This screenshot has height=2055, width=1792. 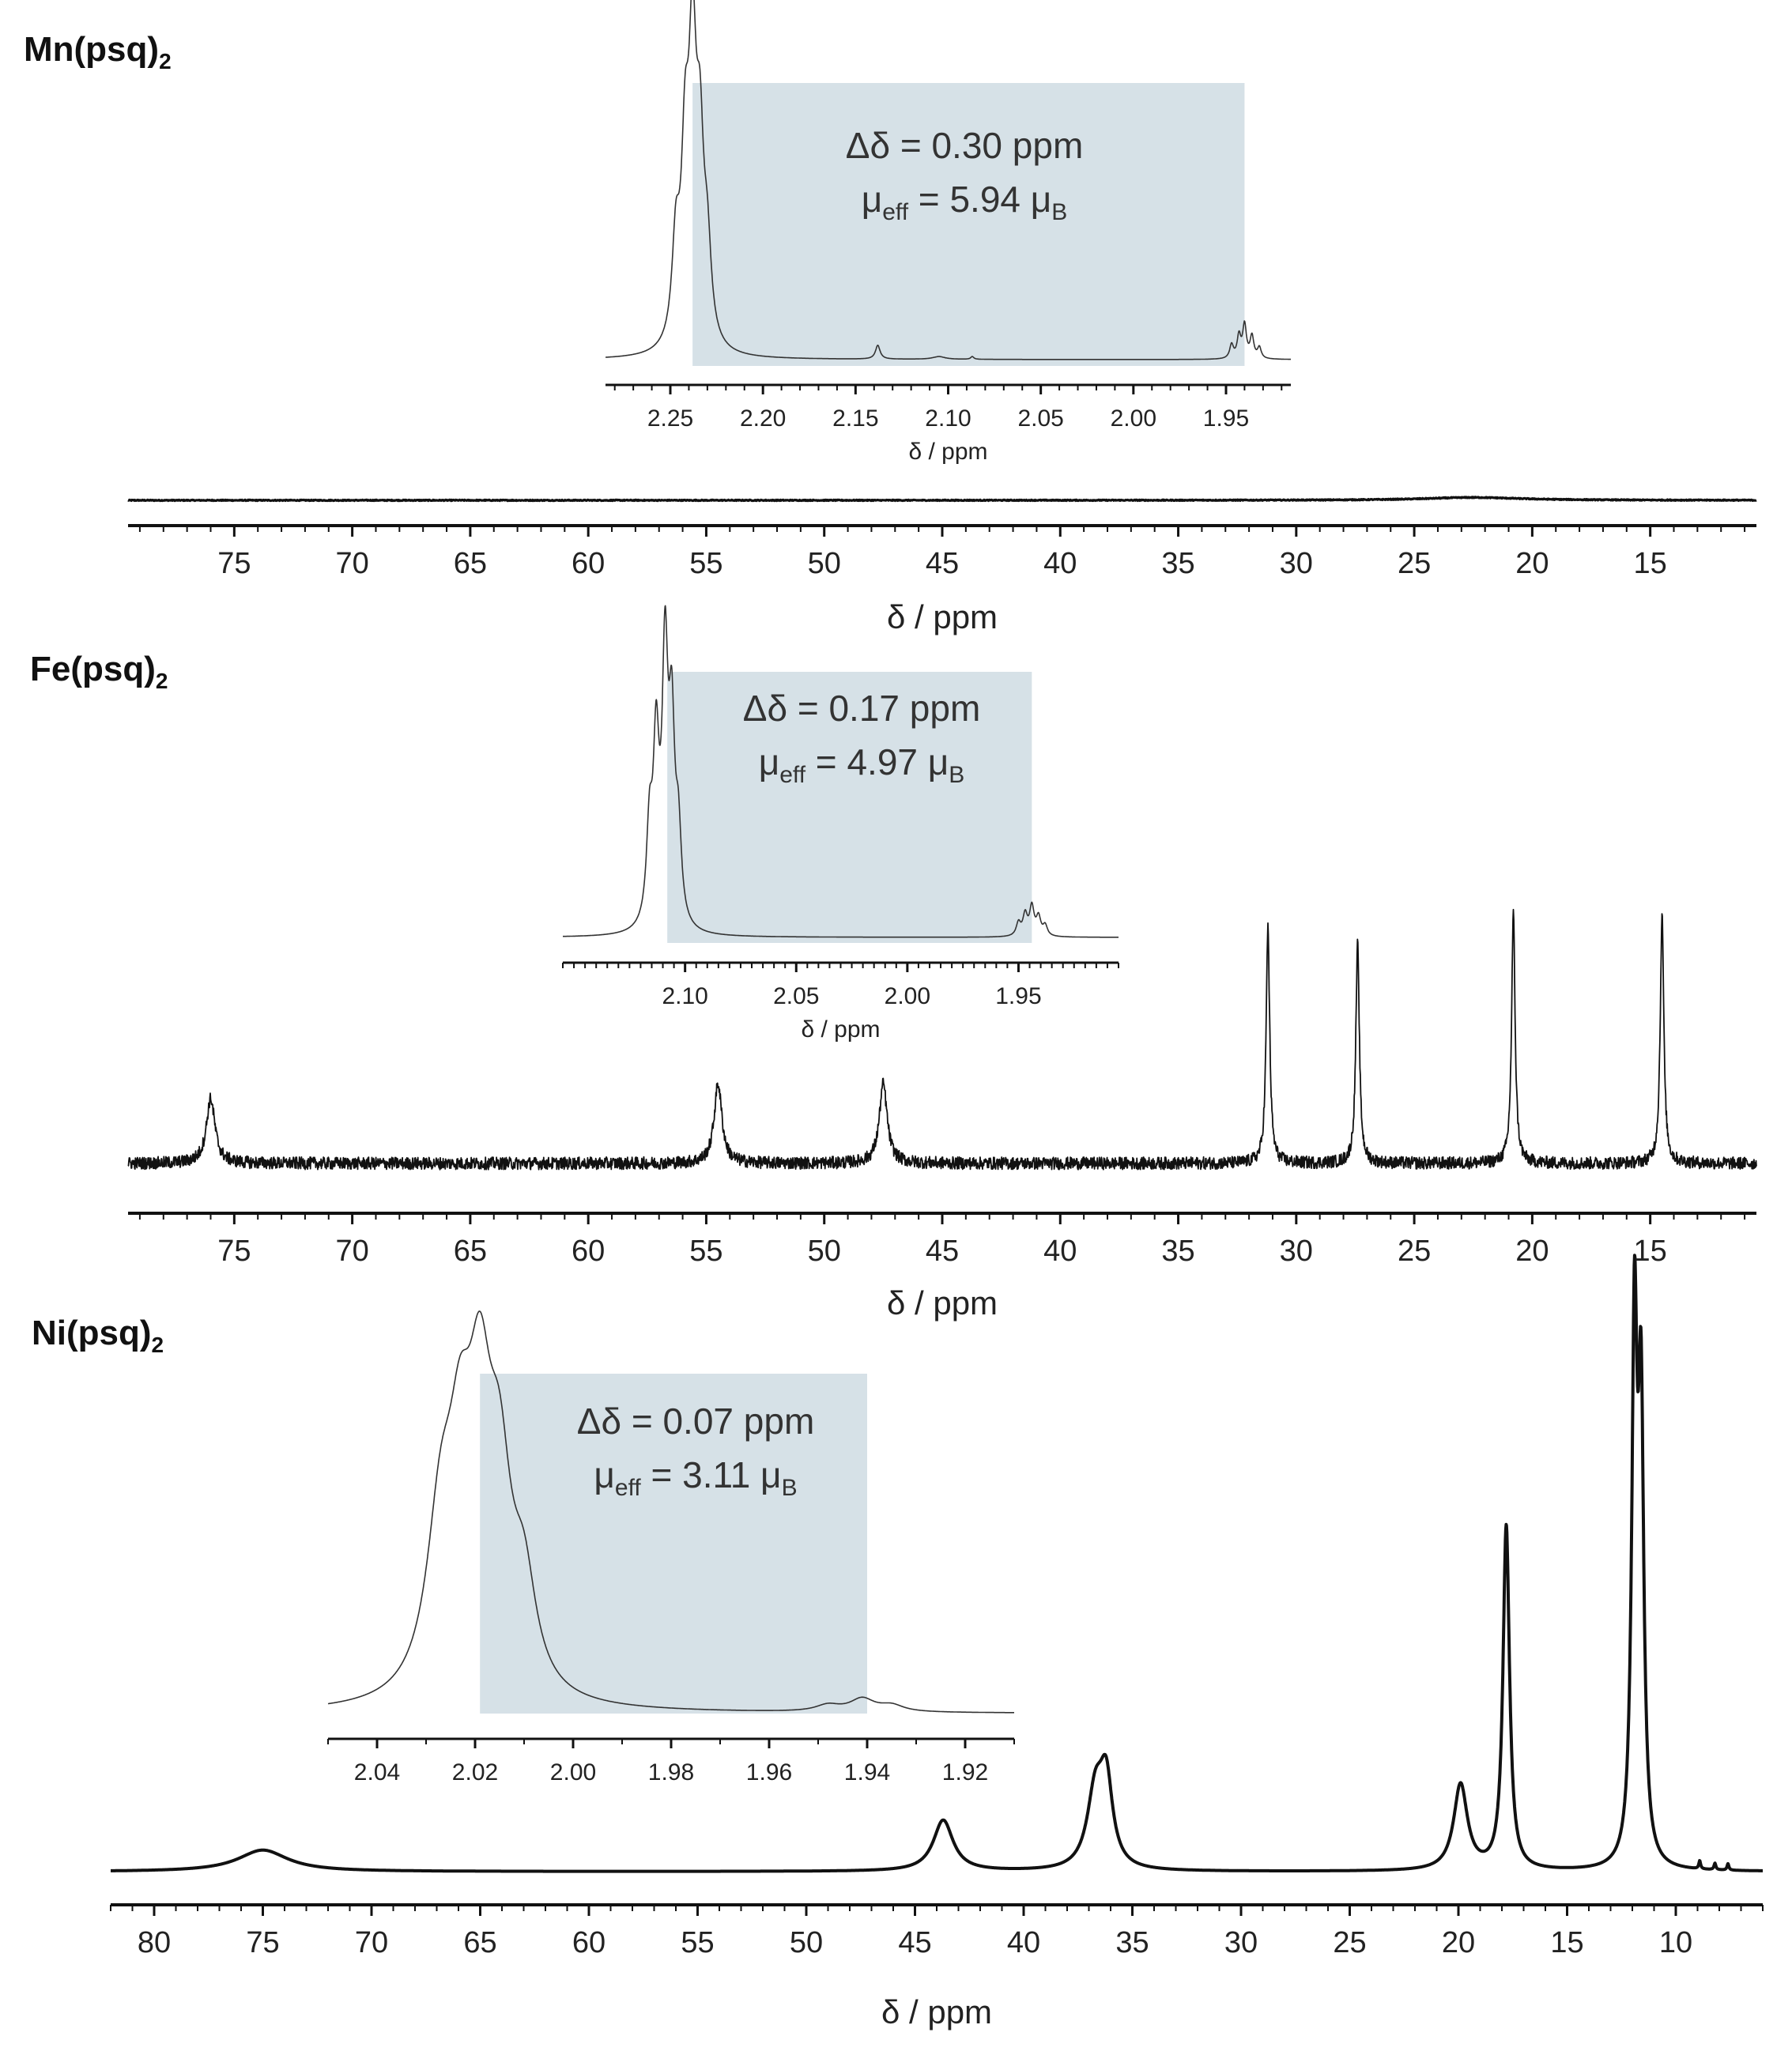 I want to click on x-tick-label: 1.92, so click(x=965, y=1772).